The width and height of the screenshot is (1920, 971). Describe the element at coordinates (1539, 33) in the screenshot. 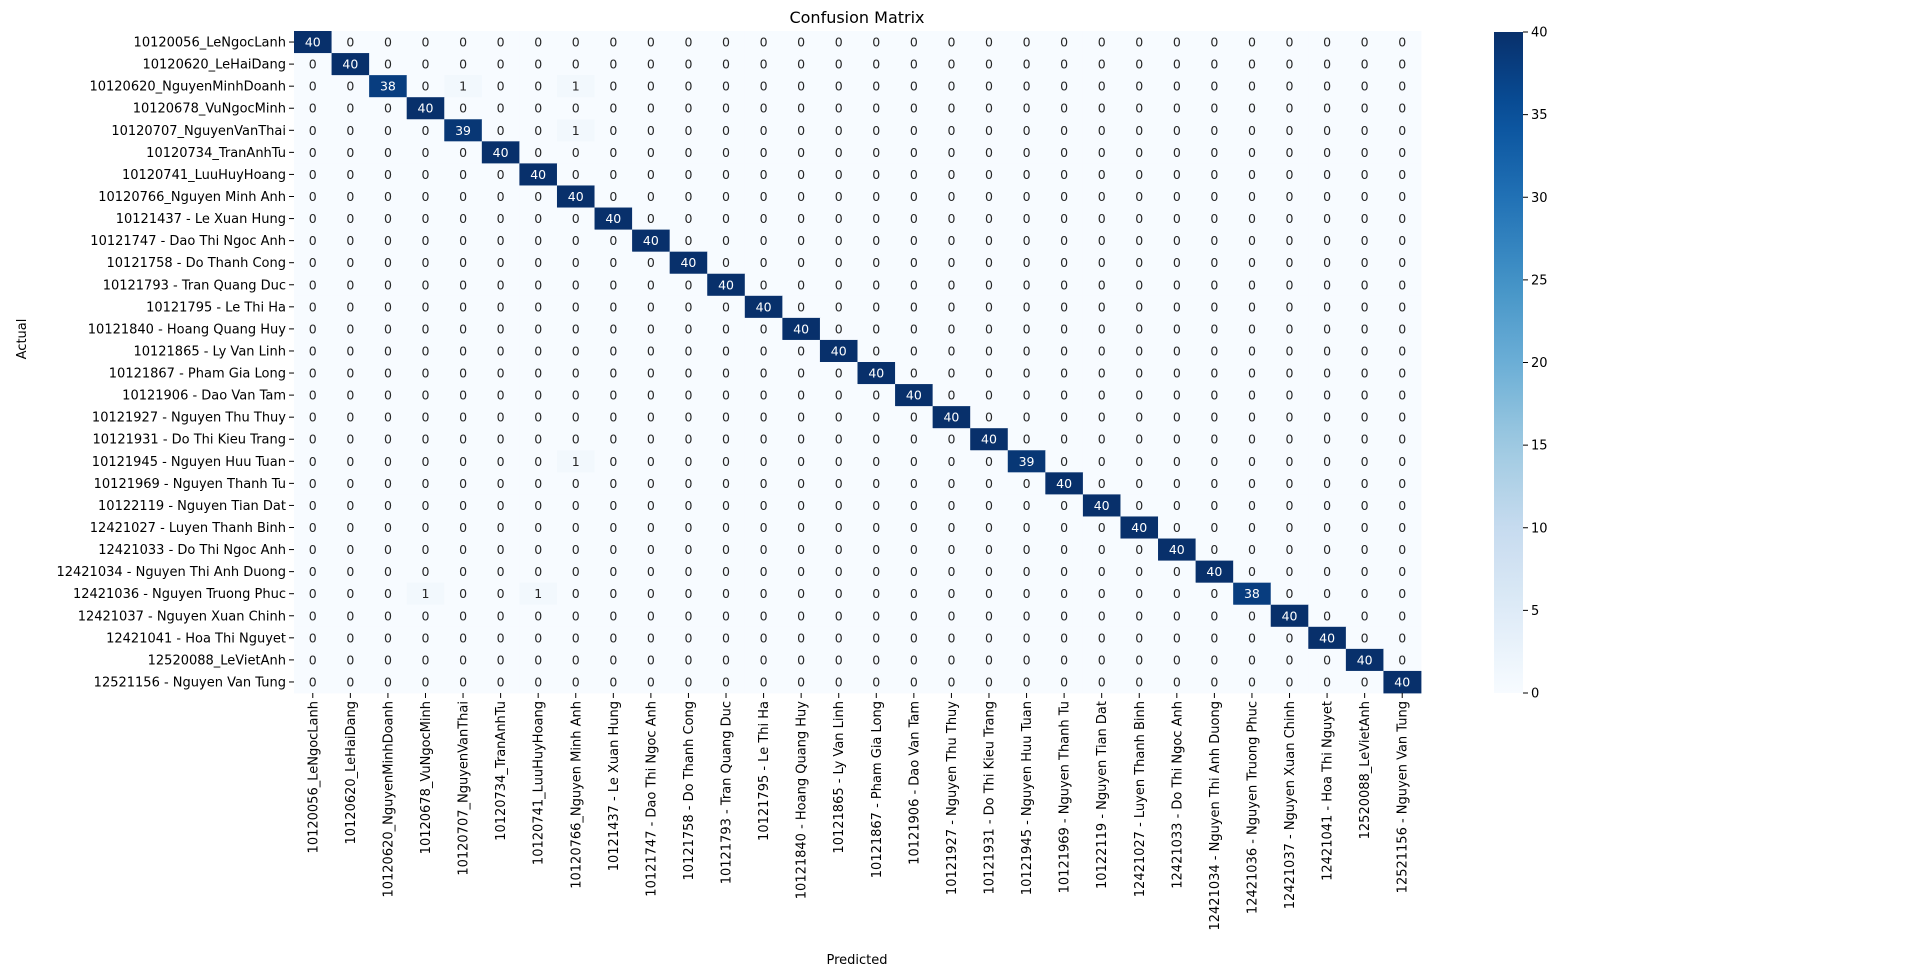

I see `colorbar-tick-label: 40` at that location.